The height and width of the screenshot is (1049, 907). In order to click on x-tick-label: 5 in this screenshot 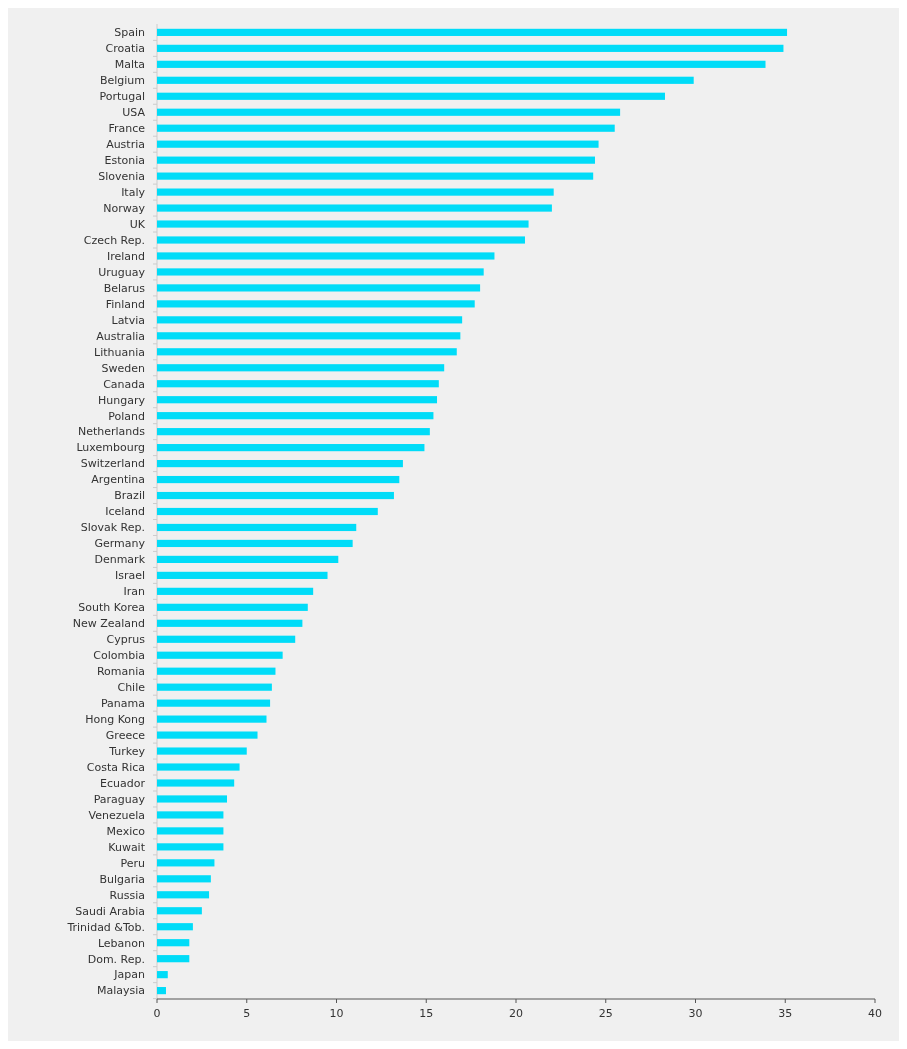, I will do `click(247, 1013)`.